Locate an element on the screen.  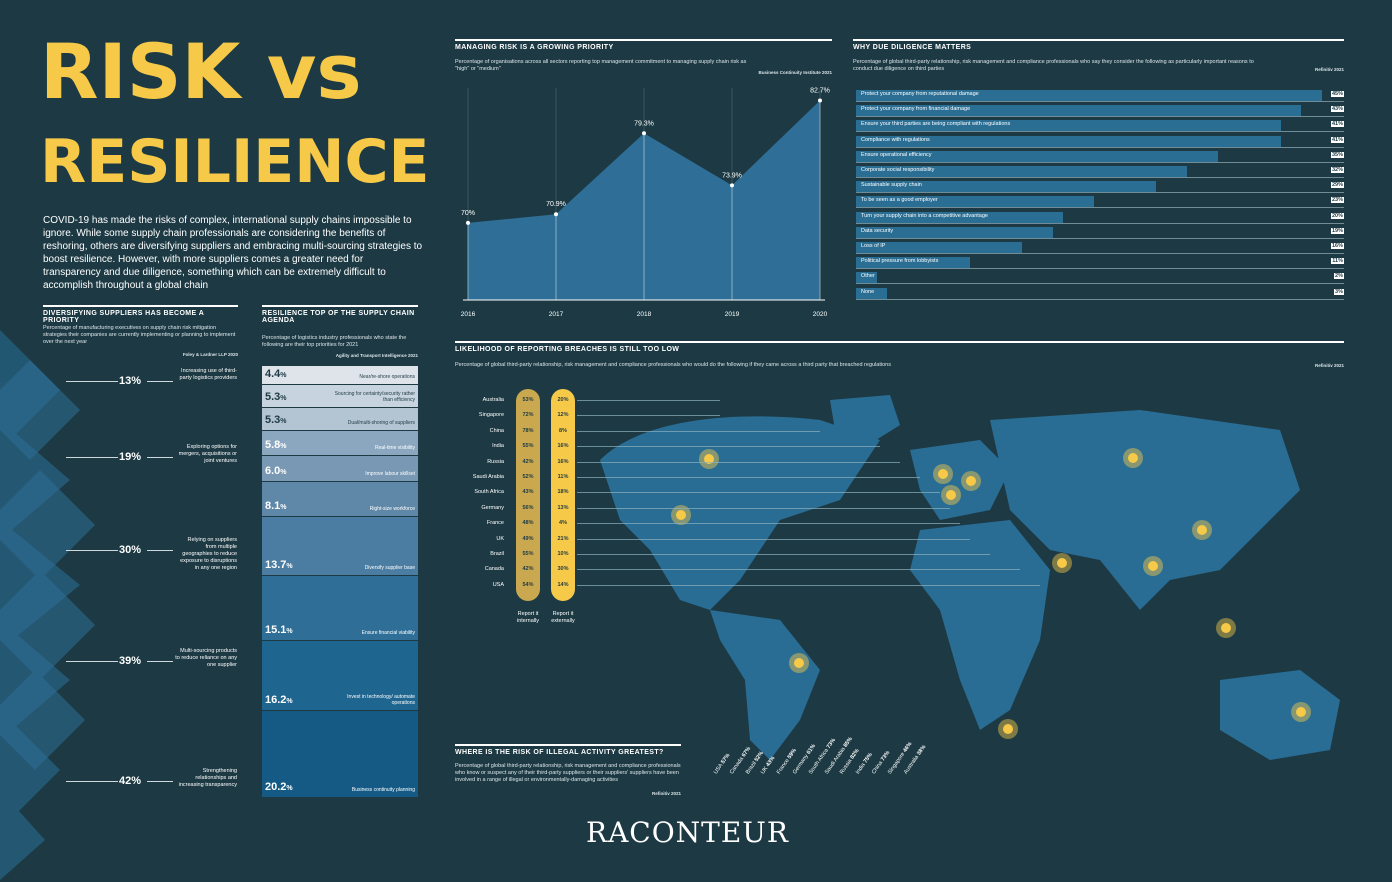
due-row: Other 2% is located at coordinates (1100, 278).